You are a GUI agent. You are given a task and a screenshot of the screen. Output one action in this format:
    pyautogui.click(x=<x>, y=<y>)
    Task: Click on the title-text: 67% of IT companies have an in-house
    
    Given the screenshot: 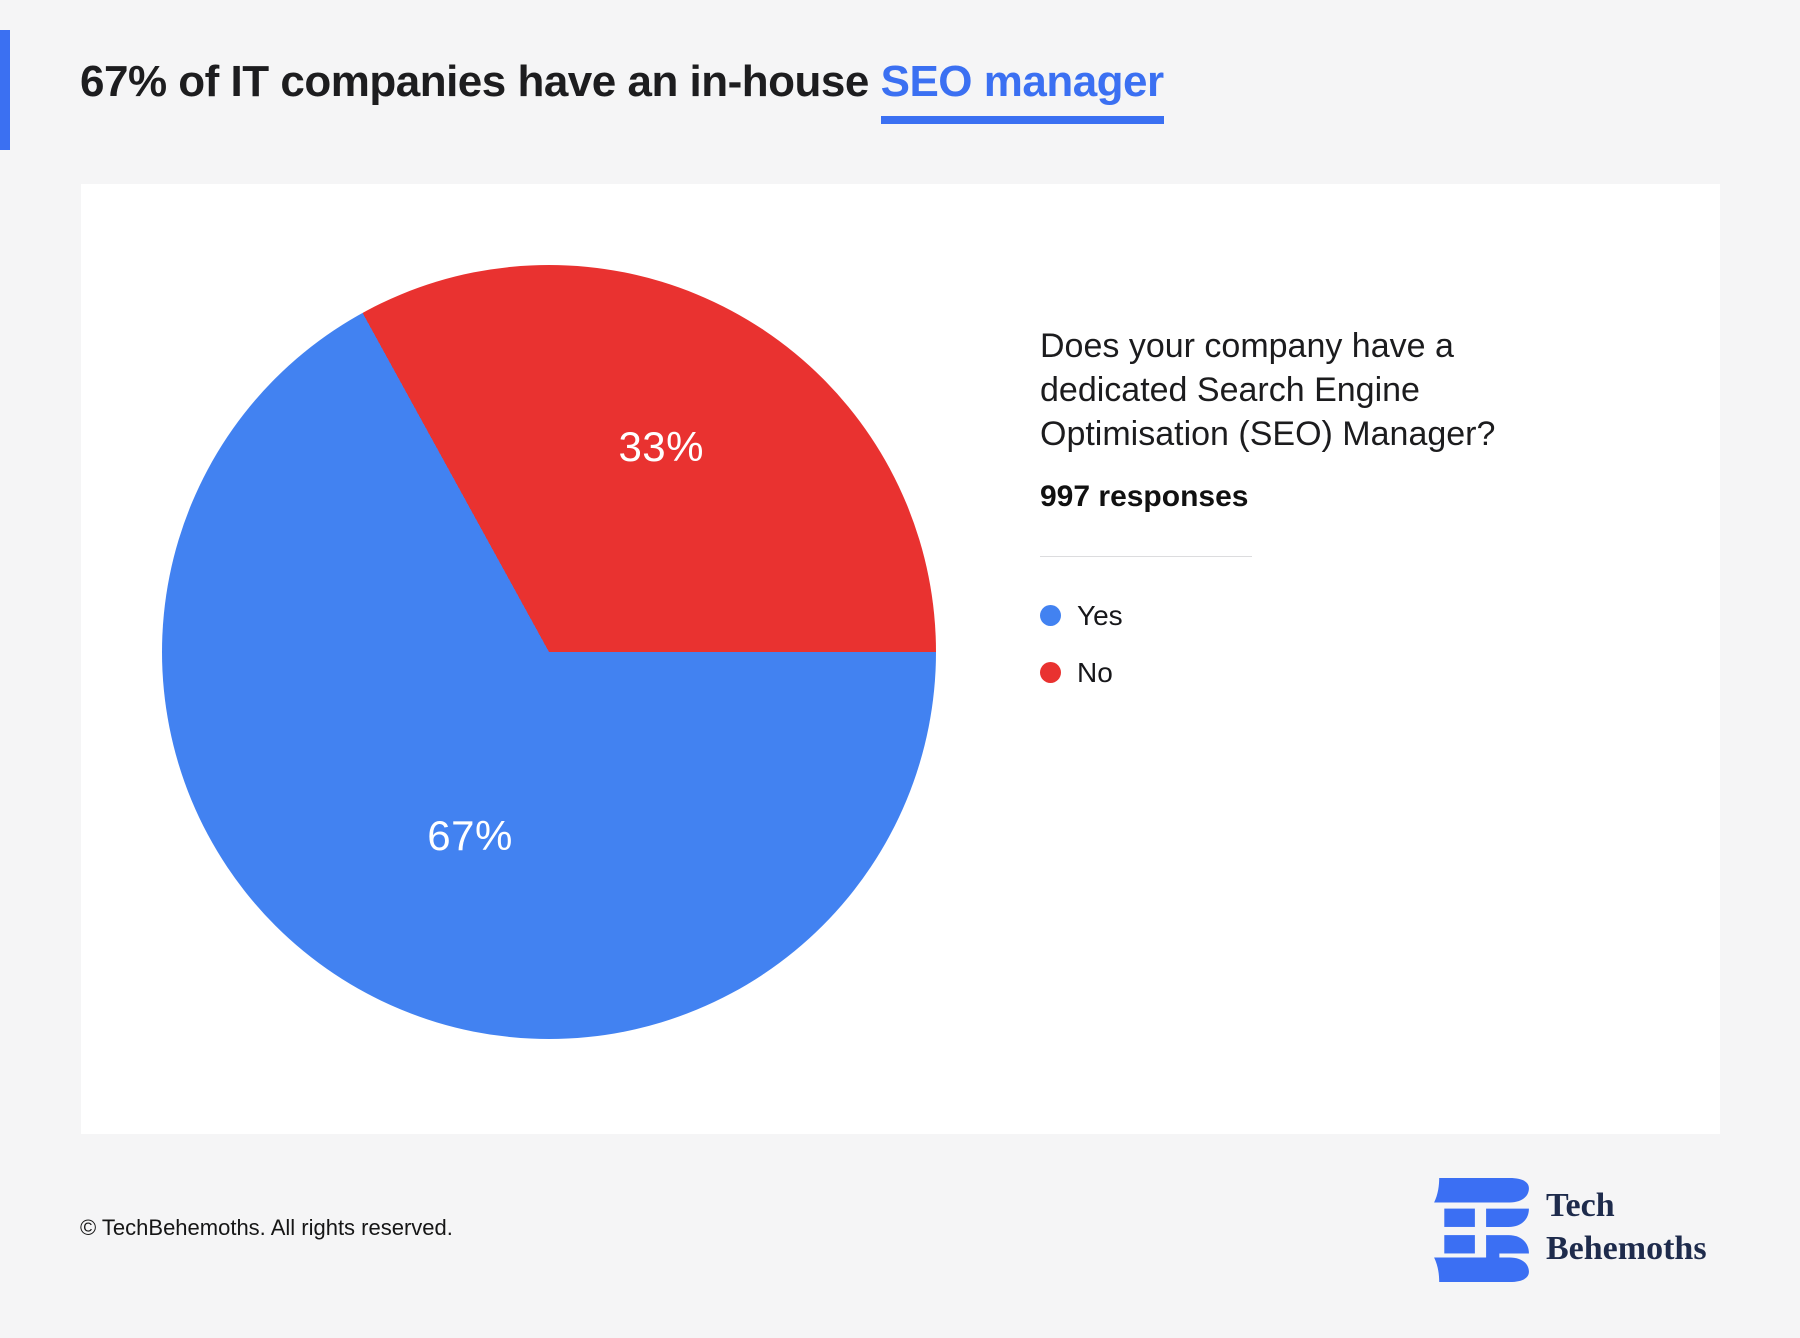 What is the action you would take?
    pyautogui.click(x=480, y=81)
    